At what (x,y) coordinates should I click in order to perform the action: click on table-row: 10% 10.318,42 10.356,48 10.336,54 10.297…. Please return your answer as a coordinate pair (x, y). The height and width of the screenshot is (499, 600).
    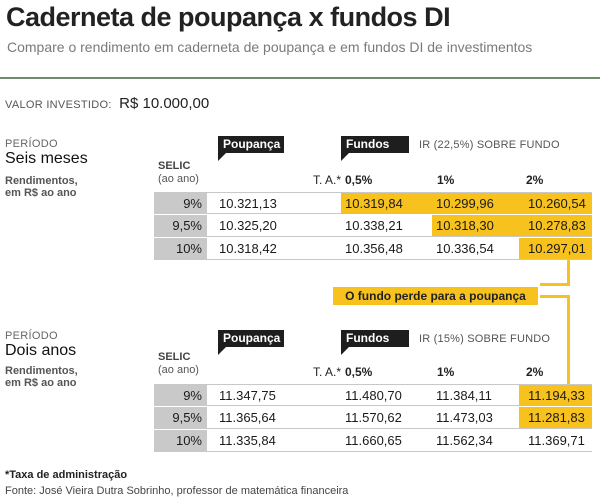
    Looking at the image, I should click on (373, 249).